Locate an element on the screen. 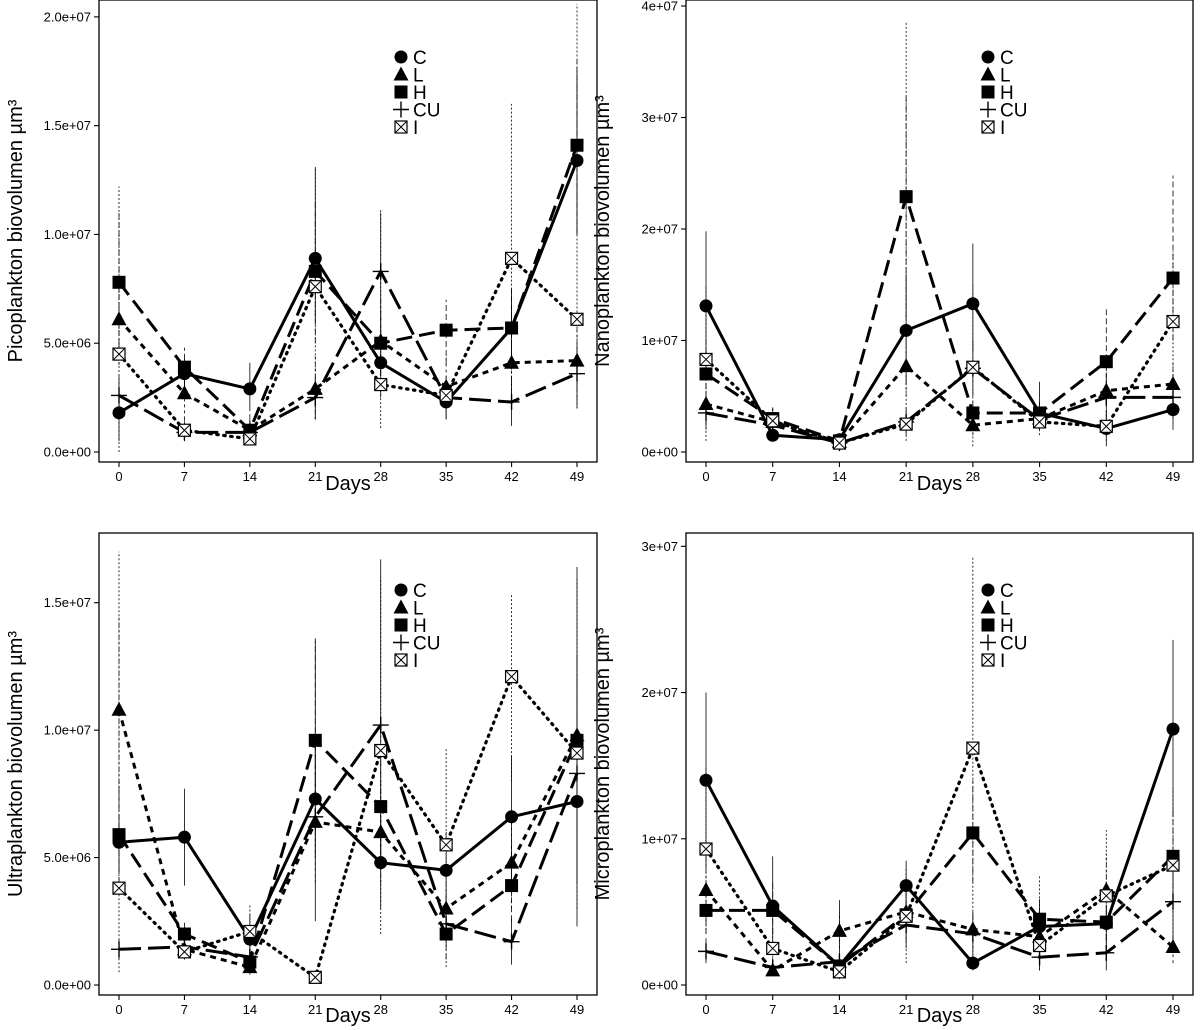 The image size is (1200, 1030). y-tick-label: 0e+00 is located at coordinates (659, 985).